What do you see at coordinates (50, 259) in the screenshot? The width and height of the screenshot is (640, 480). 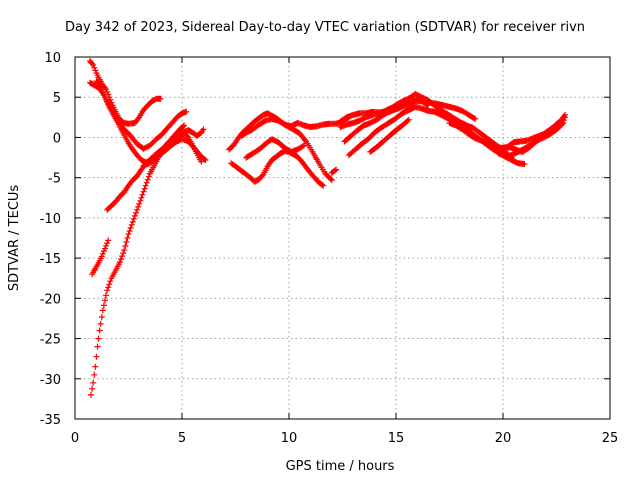 I see `y-tick-label: -15` at bounding box center [50, 259].